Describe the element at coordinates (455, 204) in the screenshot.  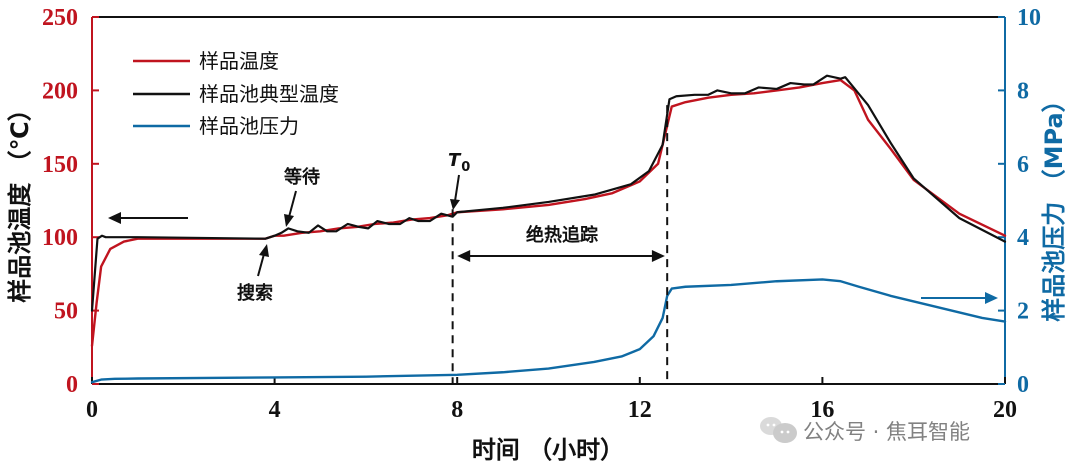
I see `annotation-t0-arrow-head` at that location.